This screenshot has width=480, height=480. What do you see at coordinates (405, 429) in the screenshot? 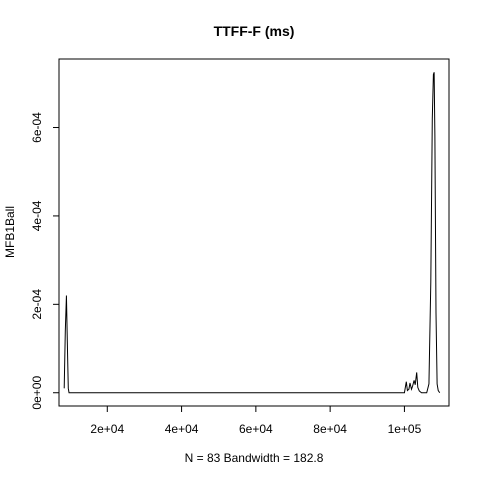
I see `x-tick-label: 1e+05` at bounding box center [405, 429].